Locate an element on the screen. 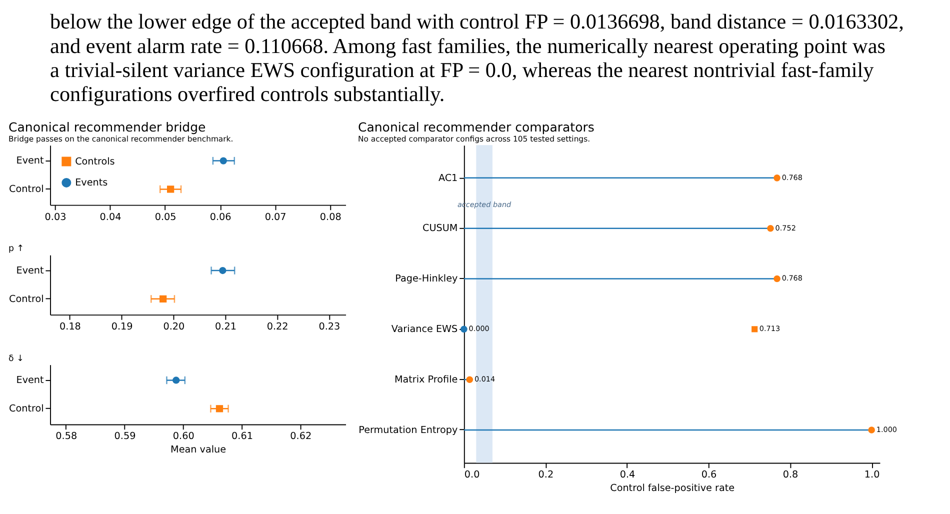 The height and width of the screenshot is (514, 950). x-tick-label: 0.23 is located at coordinates (329, 326).